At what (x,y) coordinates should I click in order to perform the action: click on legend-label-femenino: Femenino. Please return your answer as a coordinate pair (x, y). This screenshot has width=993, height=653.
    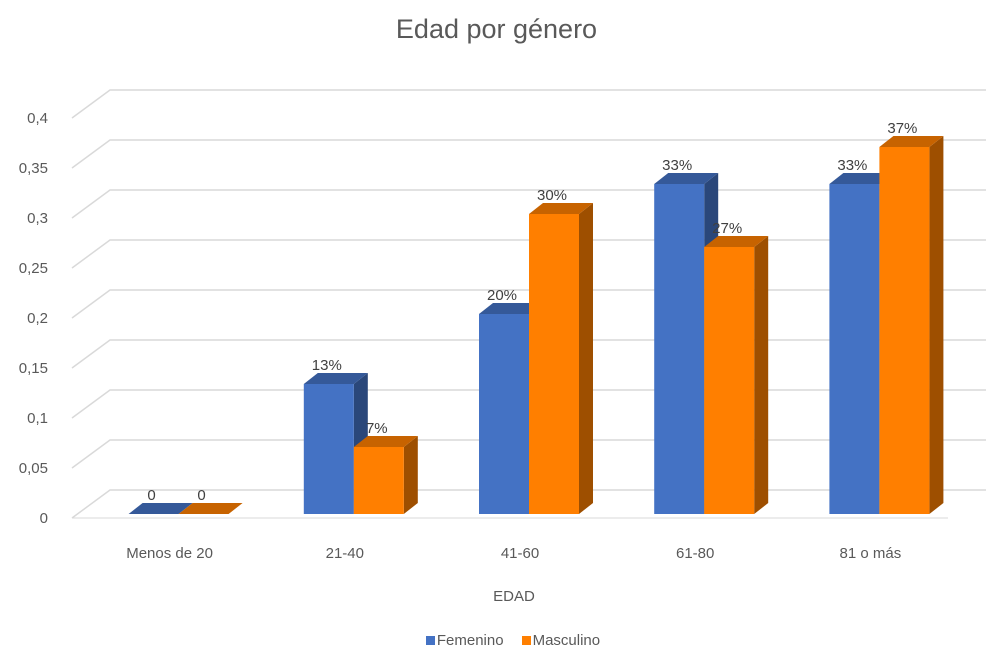
    Looking at the image, I should click on (470, 640).